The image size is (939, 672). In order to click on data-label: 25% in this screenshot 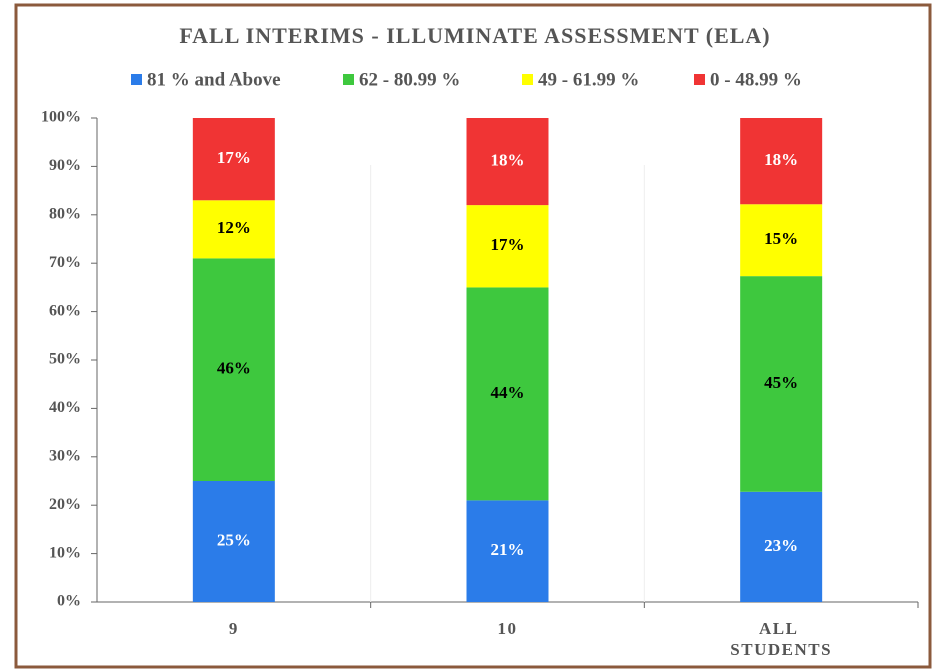, I will do `click(234, 539)`.